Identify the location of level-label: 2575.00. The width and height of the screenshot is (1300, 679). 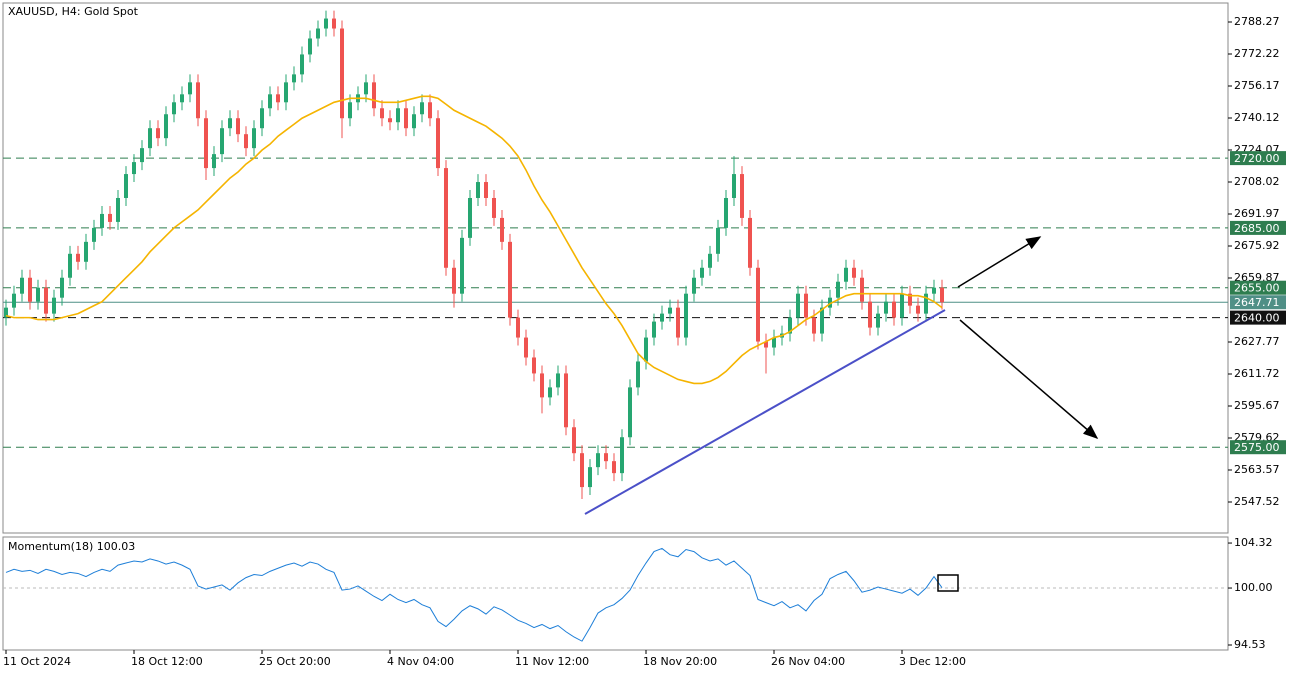
(1257, 447).